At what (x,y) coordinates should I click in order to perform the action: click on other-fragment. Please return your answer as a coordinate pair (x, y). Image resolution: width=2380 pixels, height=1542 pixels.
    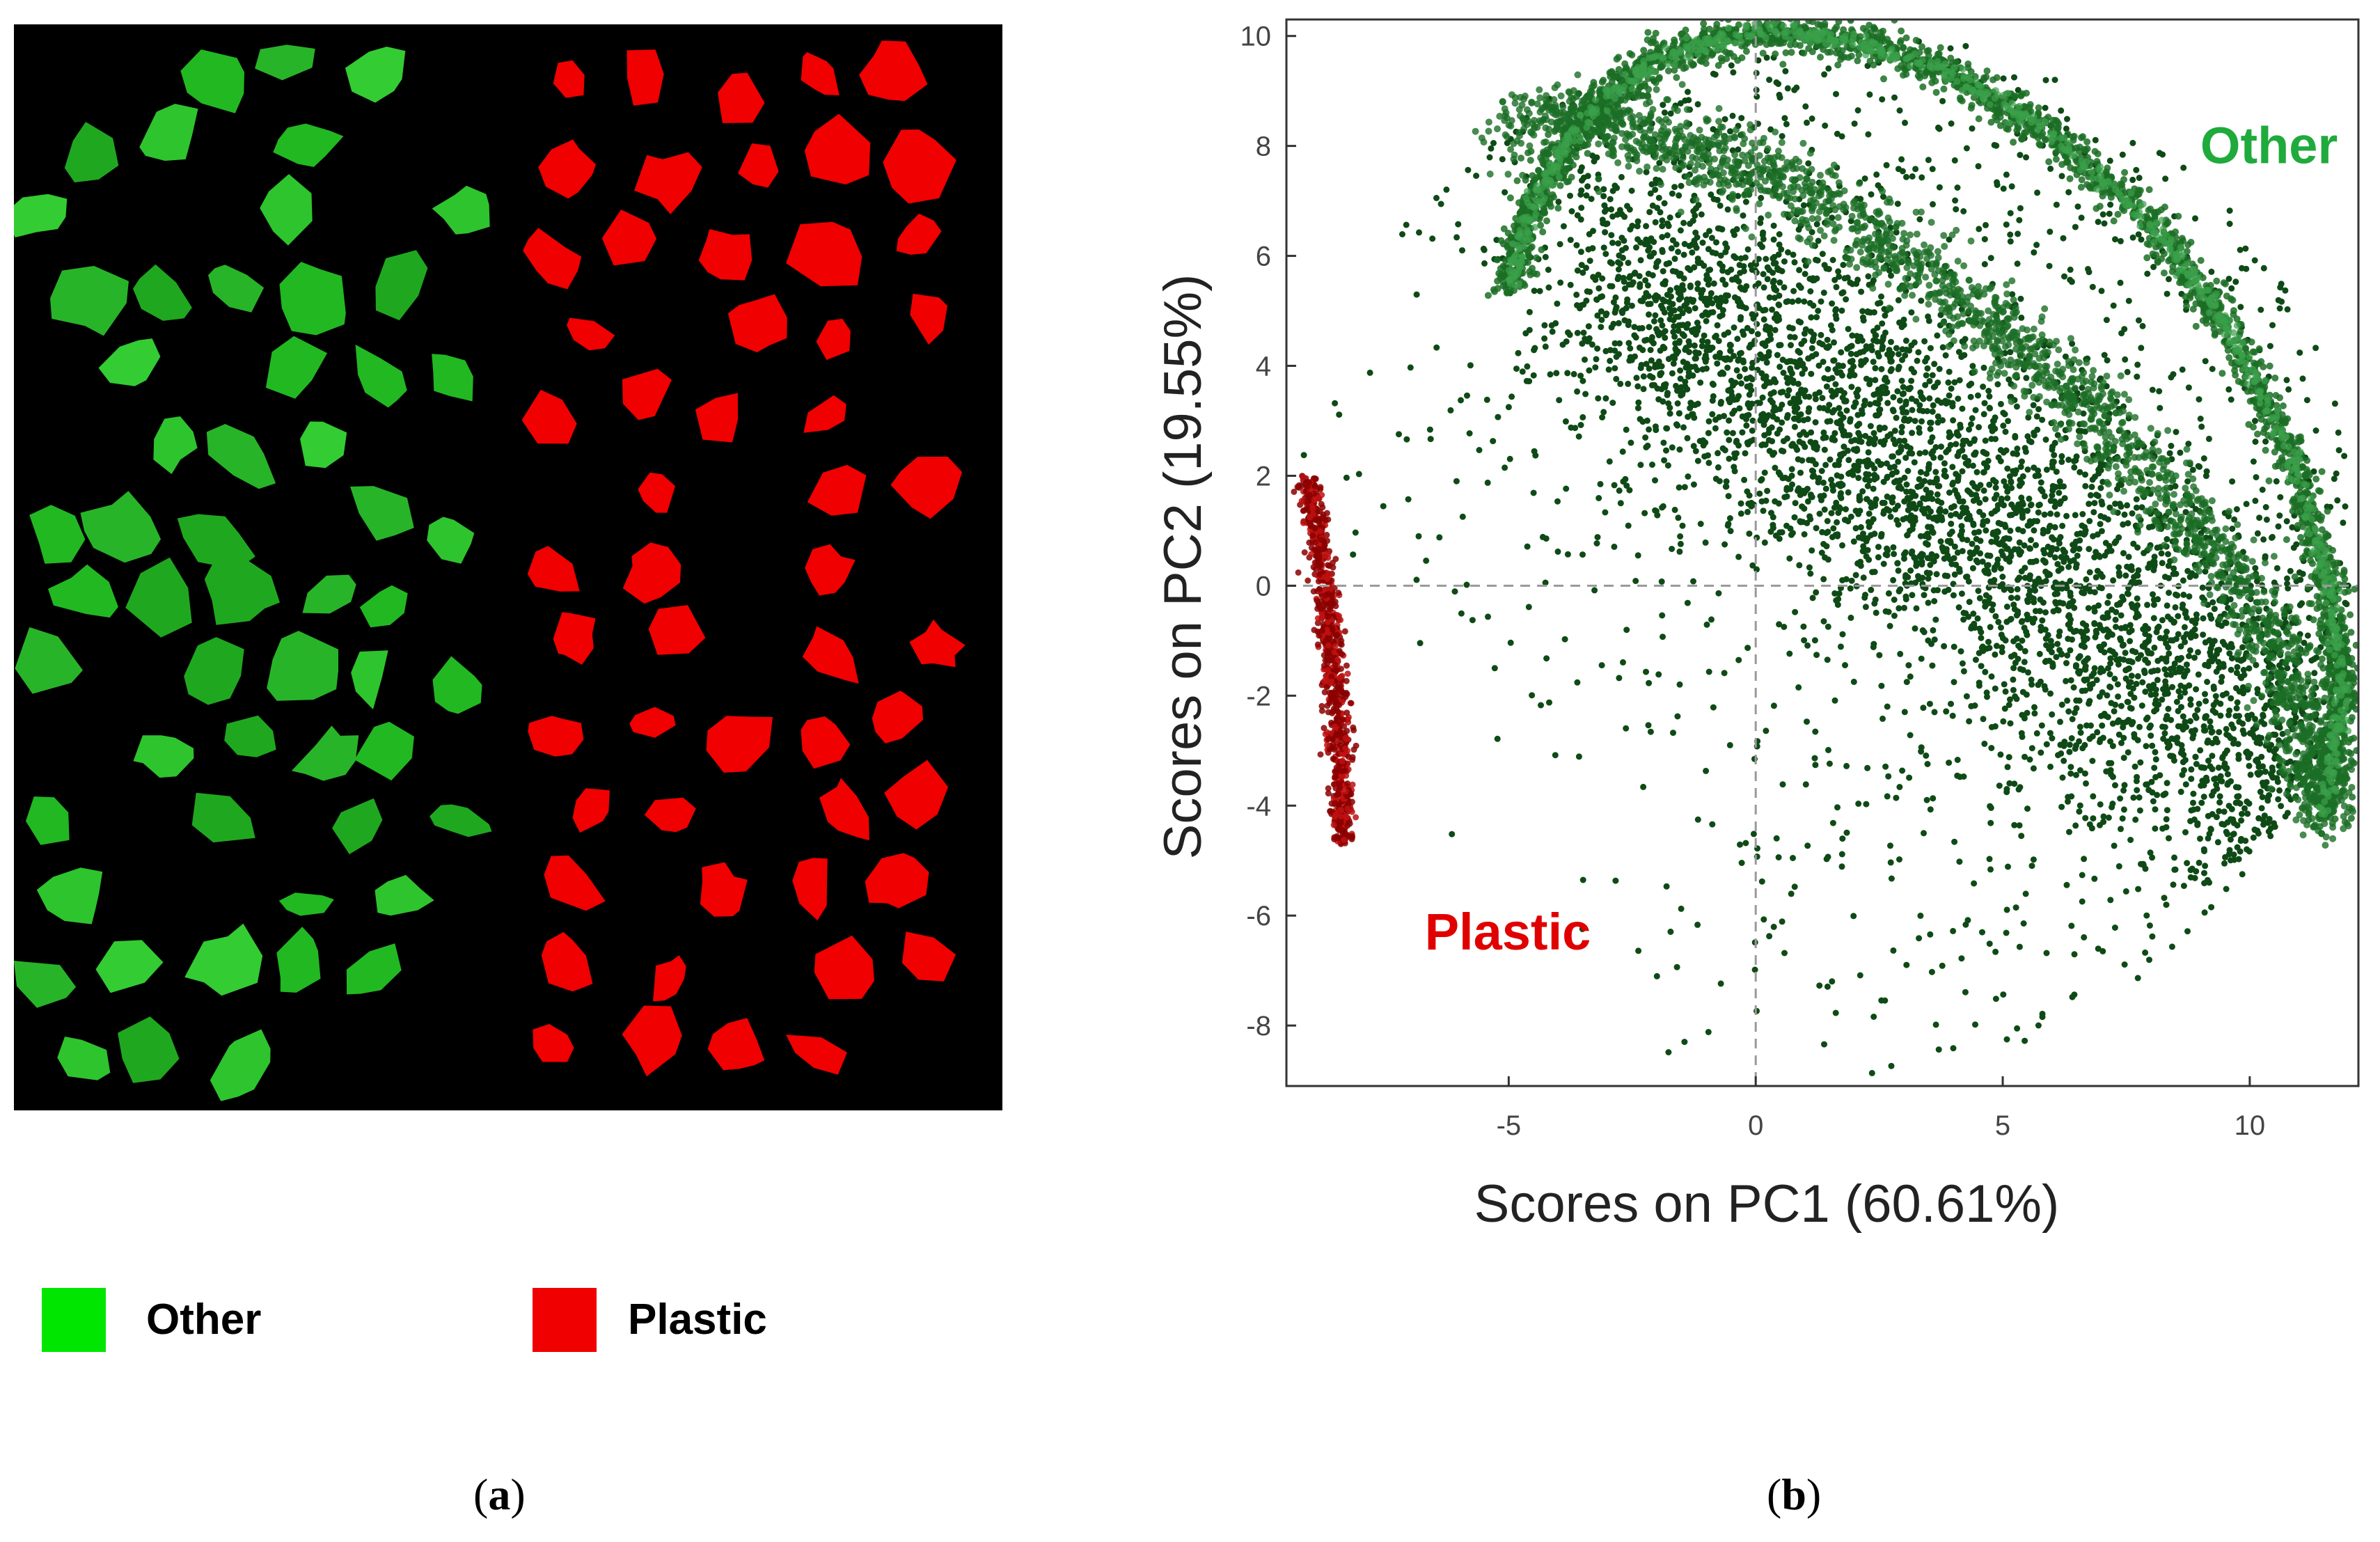
    Looking at the image, I should click on (298, 960).